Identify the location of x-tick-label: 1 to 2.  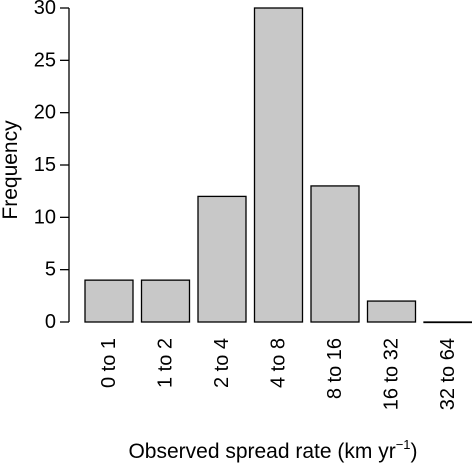
(166, 363).